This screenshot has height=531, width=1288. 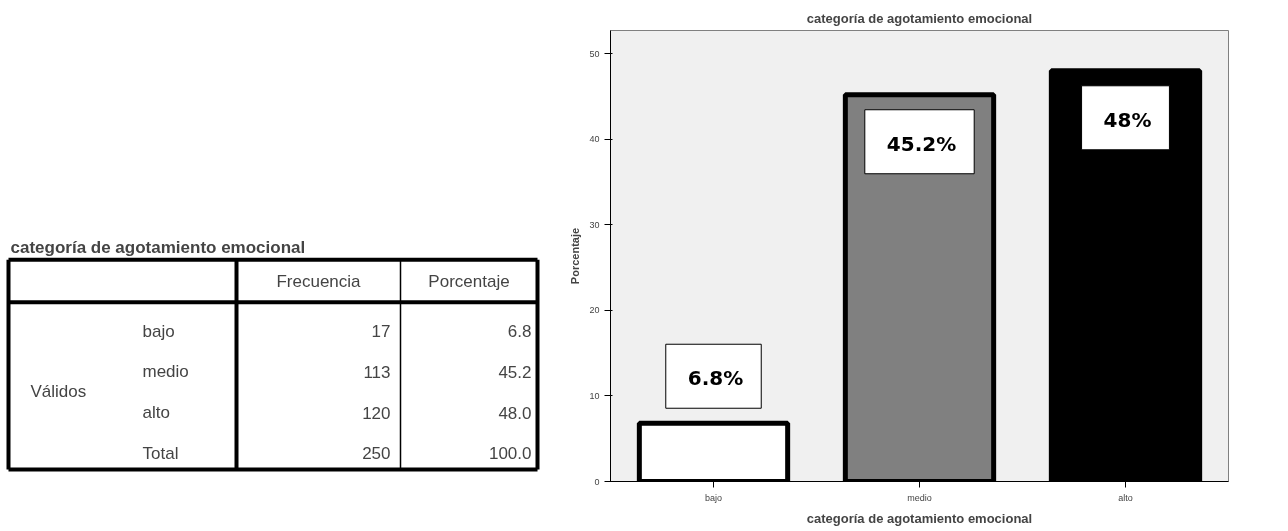 What do you see at coordinates (160, 453) in the screenshot?
I see `text: Total` at bounding box center [160, 453].